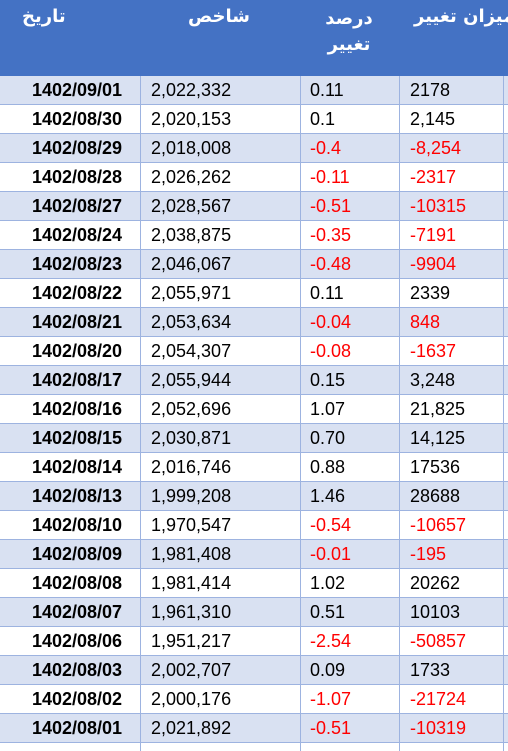  What do you see at coordinates (191, 380) in the screenshot?
I see `index-cell: 2,055,944` at bounding box center [191, 380].